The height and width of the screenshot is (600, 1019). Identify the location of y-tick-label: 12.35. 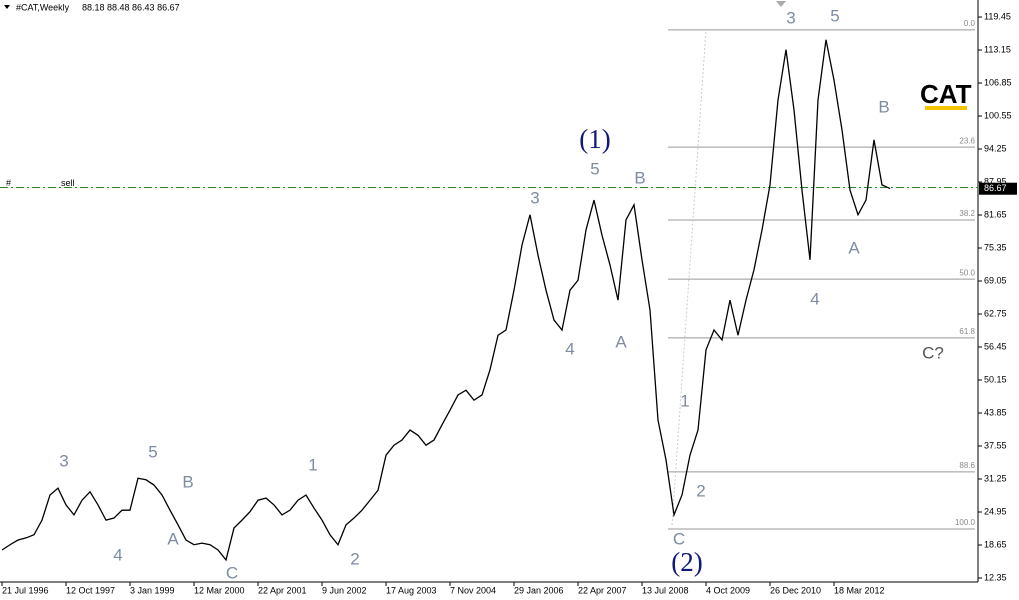
(995, 577).